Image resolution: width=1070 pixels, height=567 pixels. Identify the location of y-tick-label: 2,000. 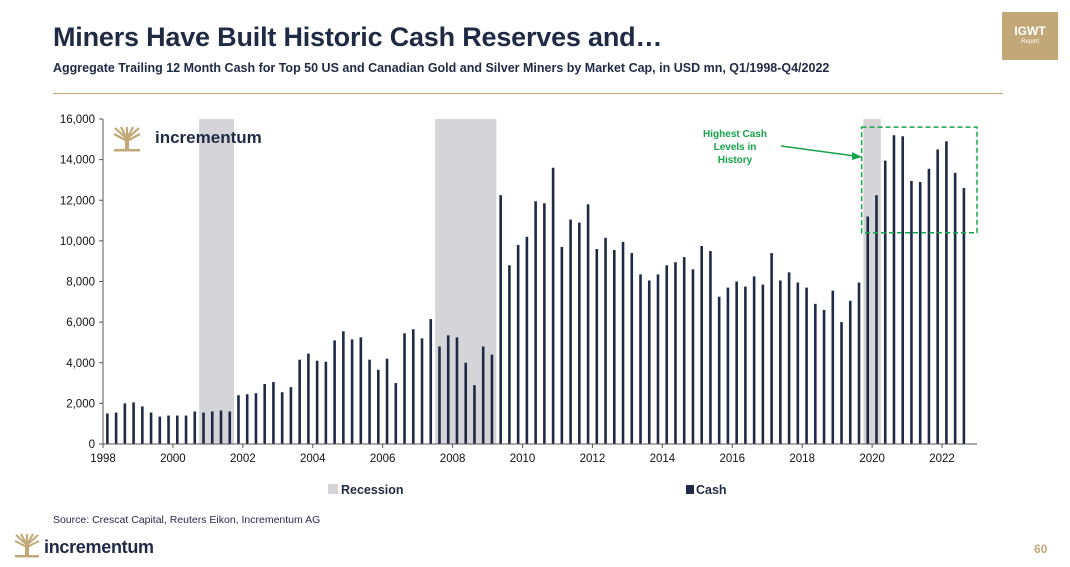
(80, 404).